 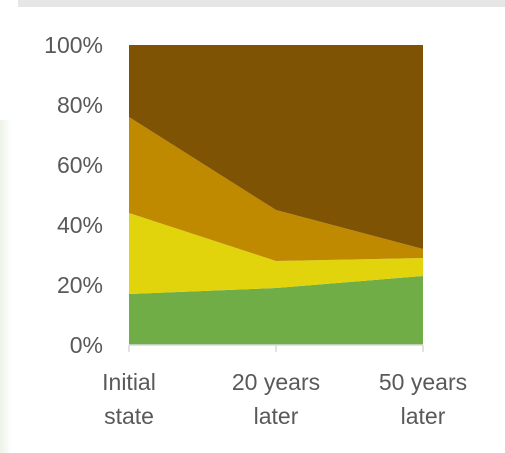 What do you see at coordinates (284, 399) in the screenshot?
I see `x-axis-tick-labels: Initial state 20 years later 50 years later` at bounding box center [284, 399].